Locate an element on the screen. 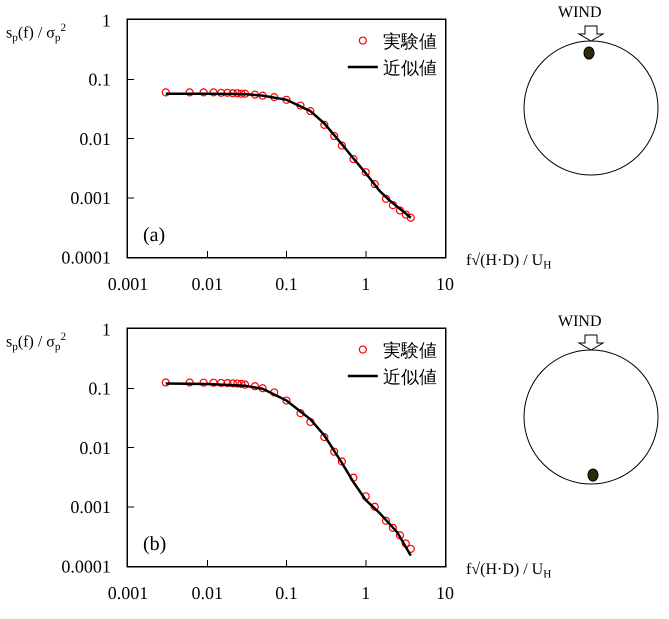 The image size is (669, 619). annotation: (a) is located at coordinates (154, 235).